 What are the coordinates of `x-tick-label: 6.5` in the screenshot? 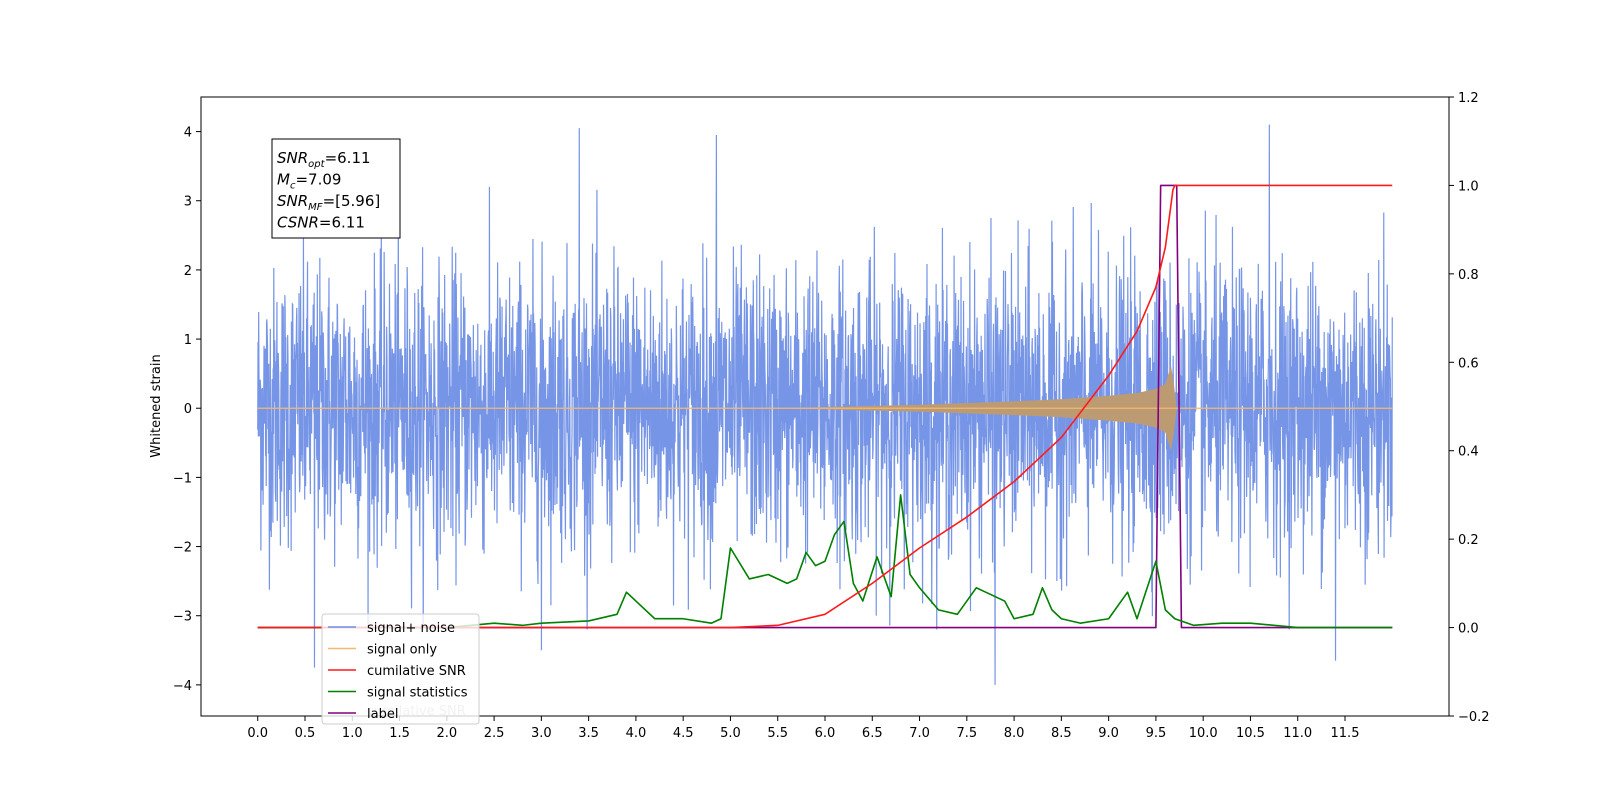 It's located at (872, 733).